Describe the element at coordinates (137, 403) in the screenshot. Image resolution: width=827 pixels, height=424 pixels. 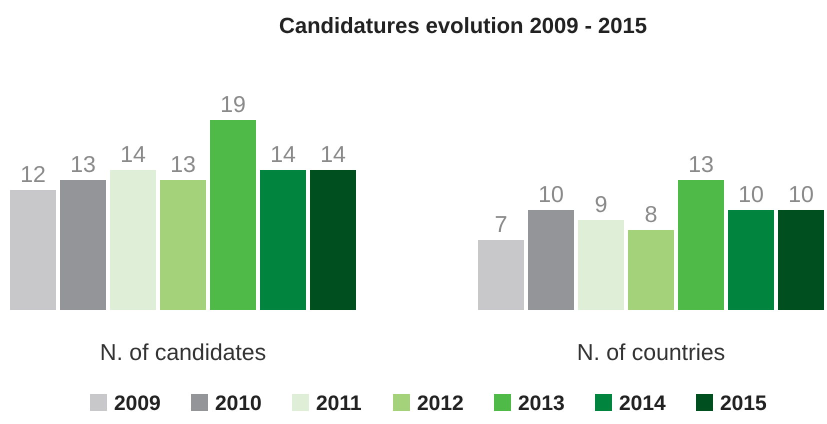
I see `legend-label: 2009` at that location.